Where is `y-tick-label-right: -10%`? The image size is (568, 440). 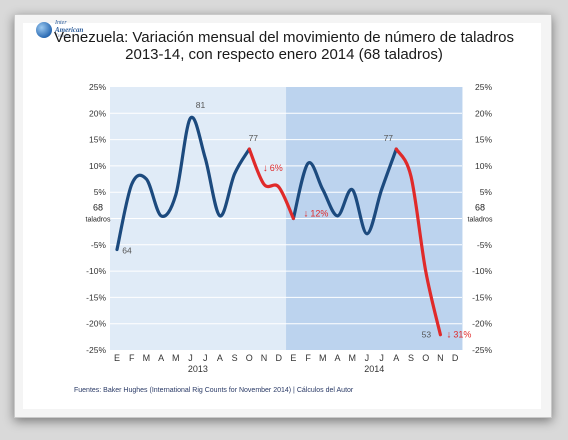 y-tick-label-right: -10% is located at coordinates (482, 271).